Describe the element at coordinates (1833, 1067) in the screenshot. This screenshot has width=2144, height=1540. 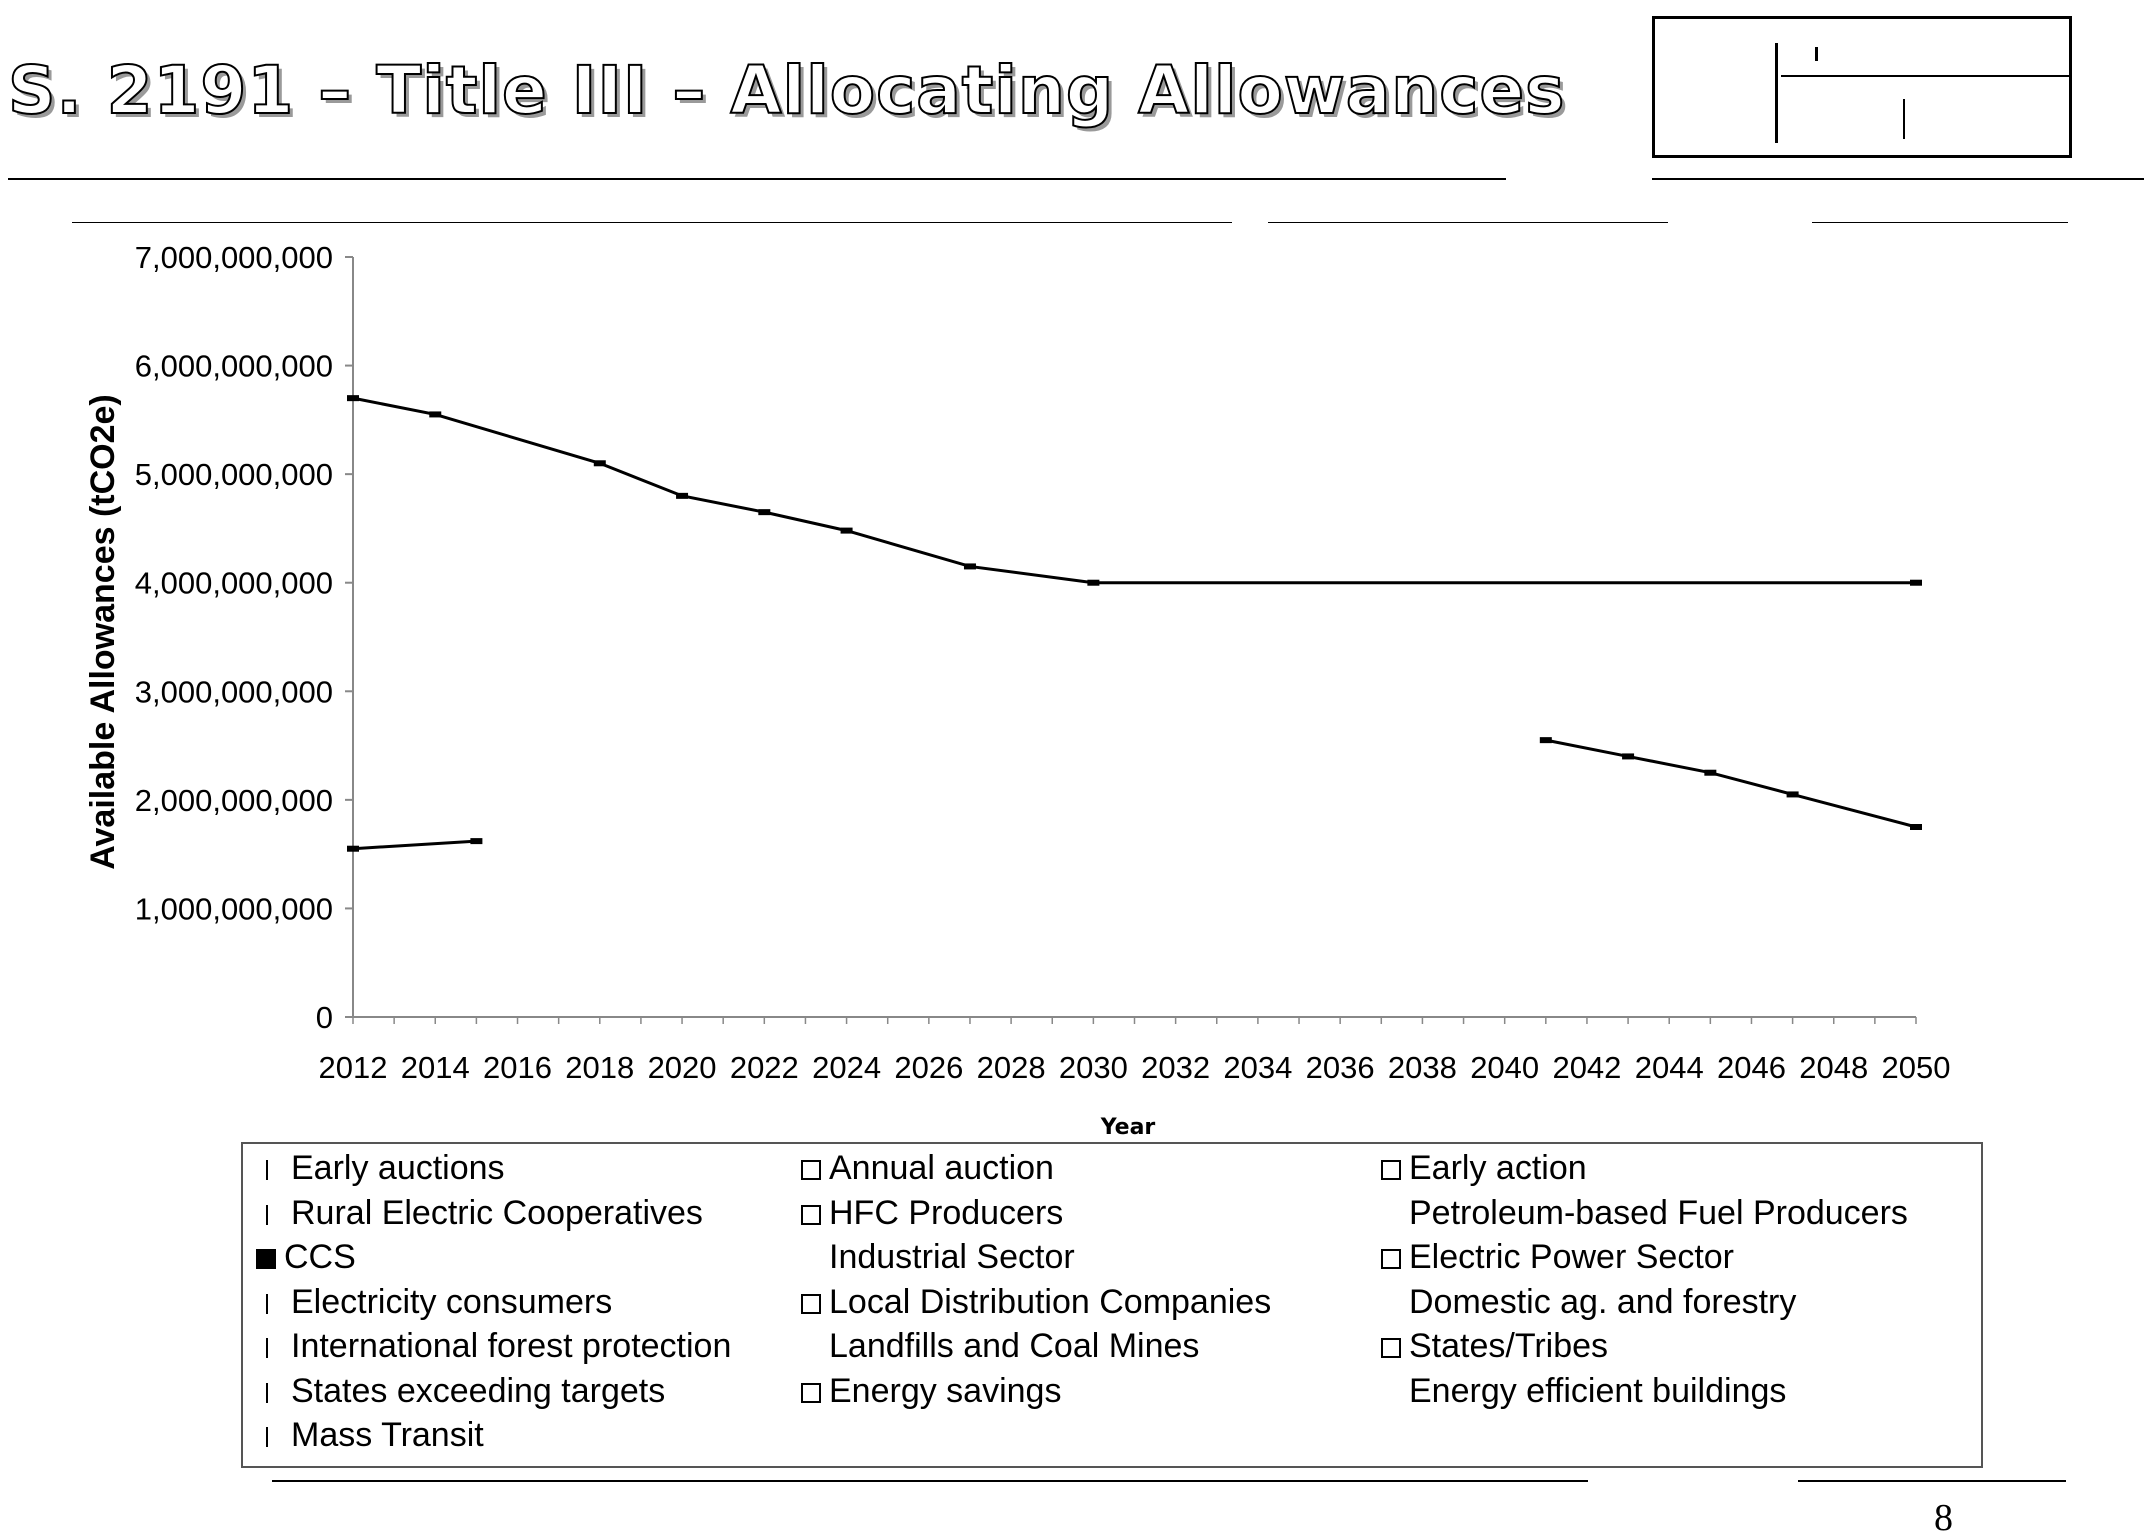
I see `x-tick-label: 2048` at that location.